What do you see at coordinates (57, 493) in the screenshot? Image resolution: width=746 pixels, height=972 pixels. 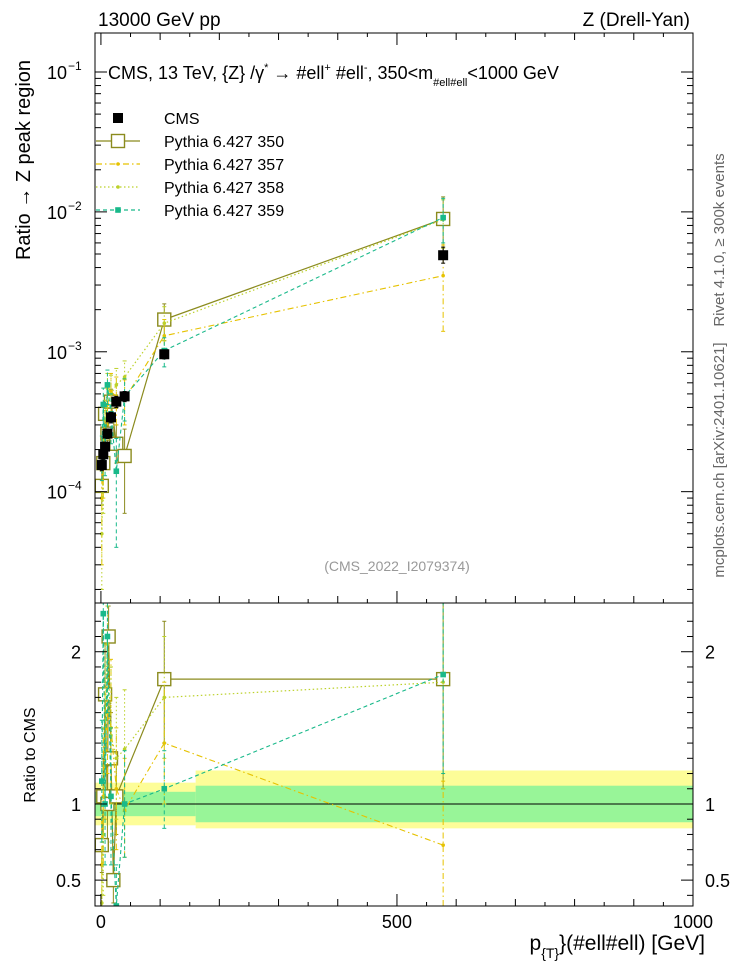 I see `main-ytick-label-3: 10` at bounding box center [57, 493].